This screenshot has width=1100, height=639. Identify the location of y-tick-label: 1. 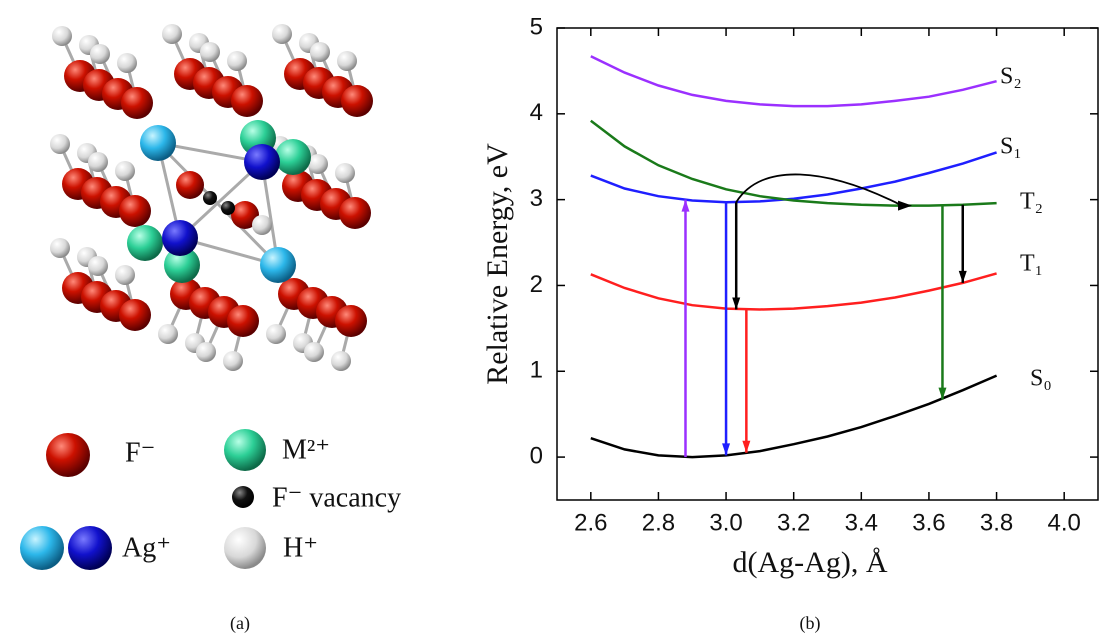
(536, 370).